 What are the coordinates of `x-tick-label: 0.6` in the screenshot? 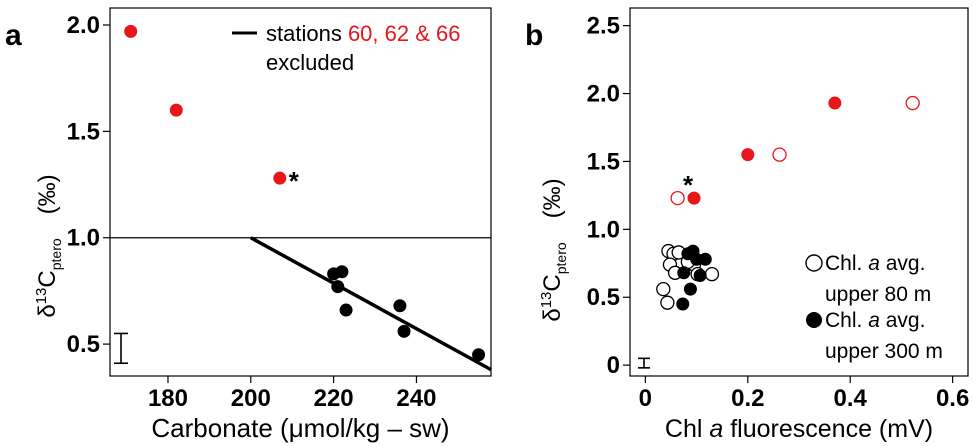 It's located at (952, 398).